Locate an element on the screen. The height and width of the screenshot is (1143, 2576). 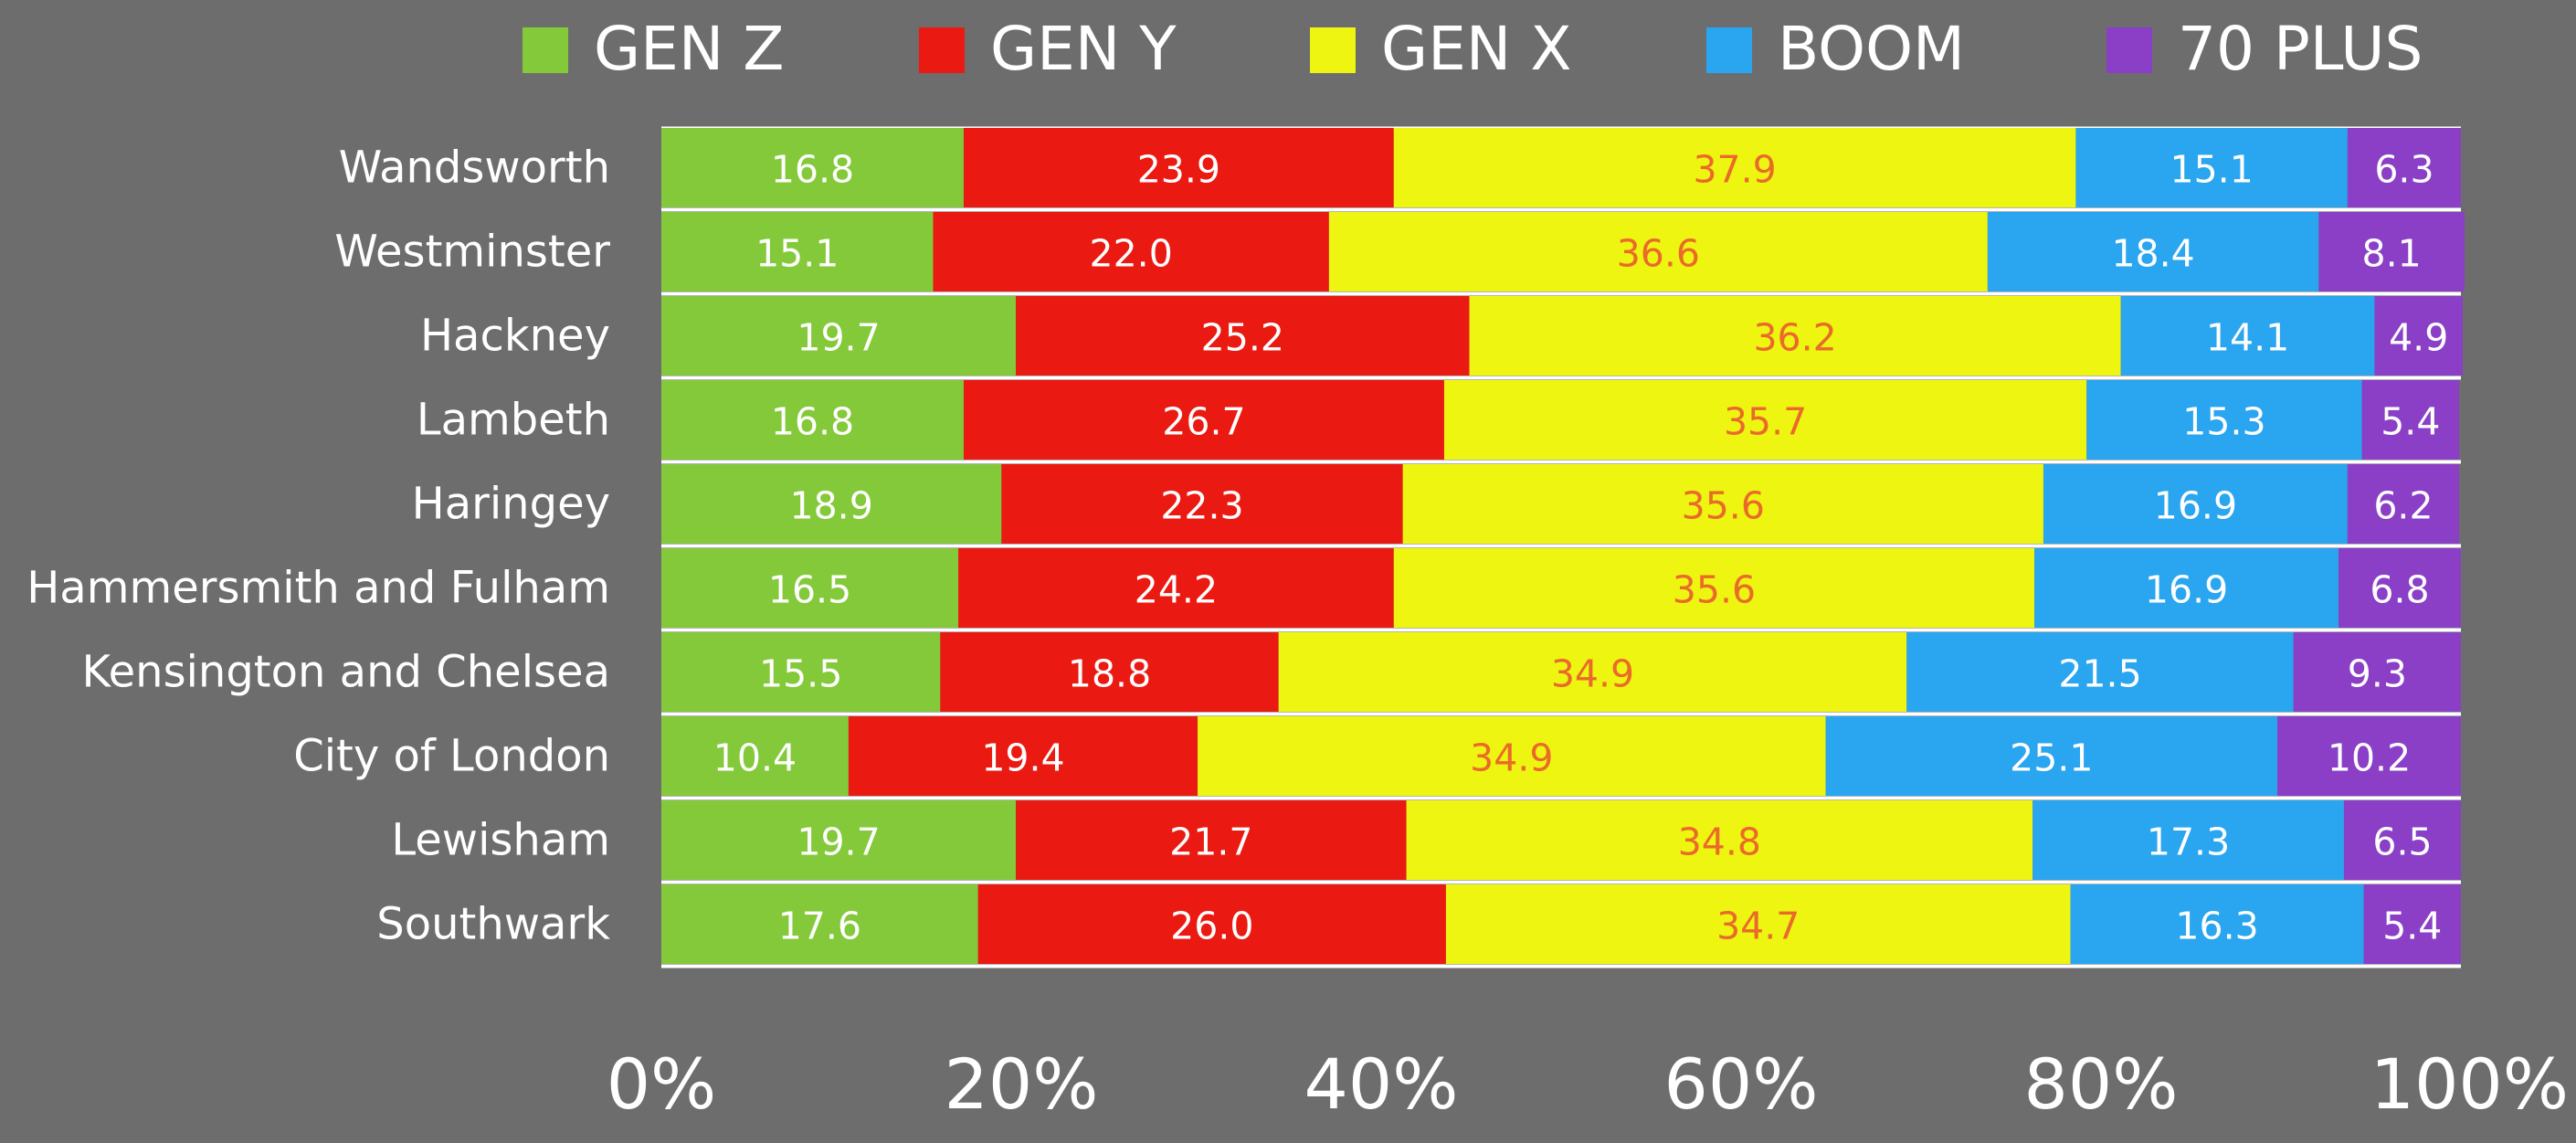
bar-segment-boom-hackney is located at coordinates (2247, 336).